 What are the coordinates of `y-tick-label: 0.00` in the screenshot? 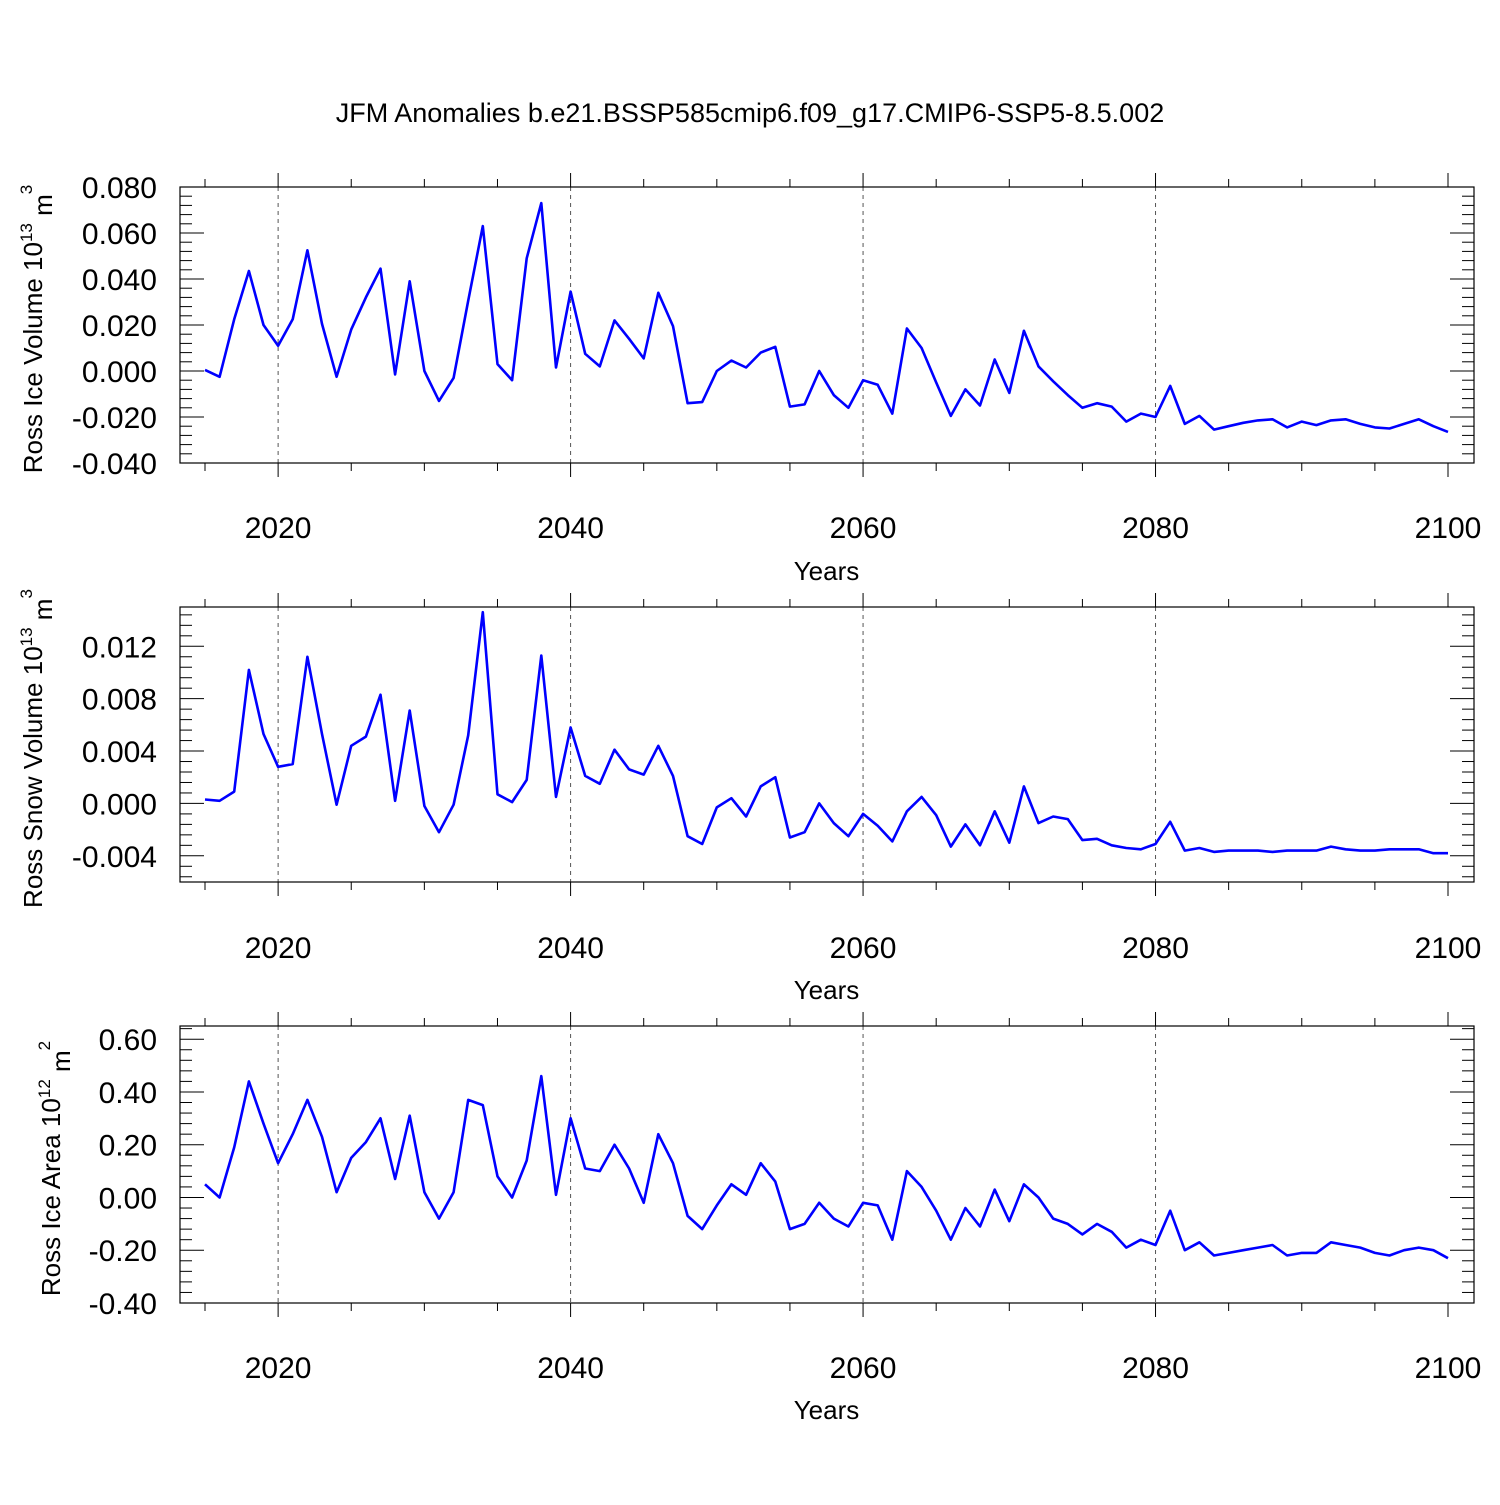 It's located at (128, 1198).